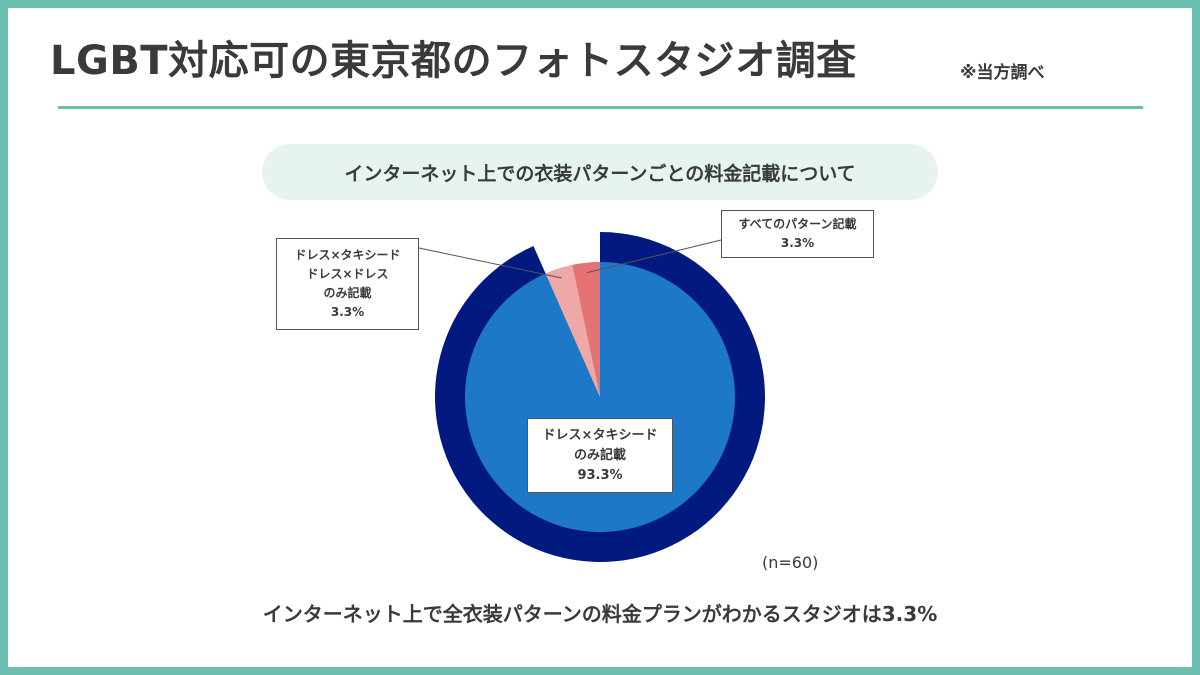  Describe the element at coordinates (586, 329) in the screenshot. I see `pie-slice-all-patterns` at that location.